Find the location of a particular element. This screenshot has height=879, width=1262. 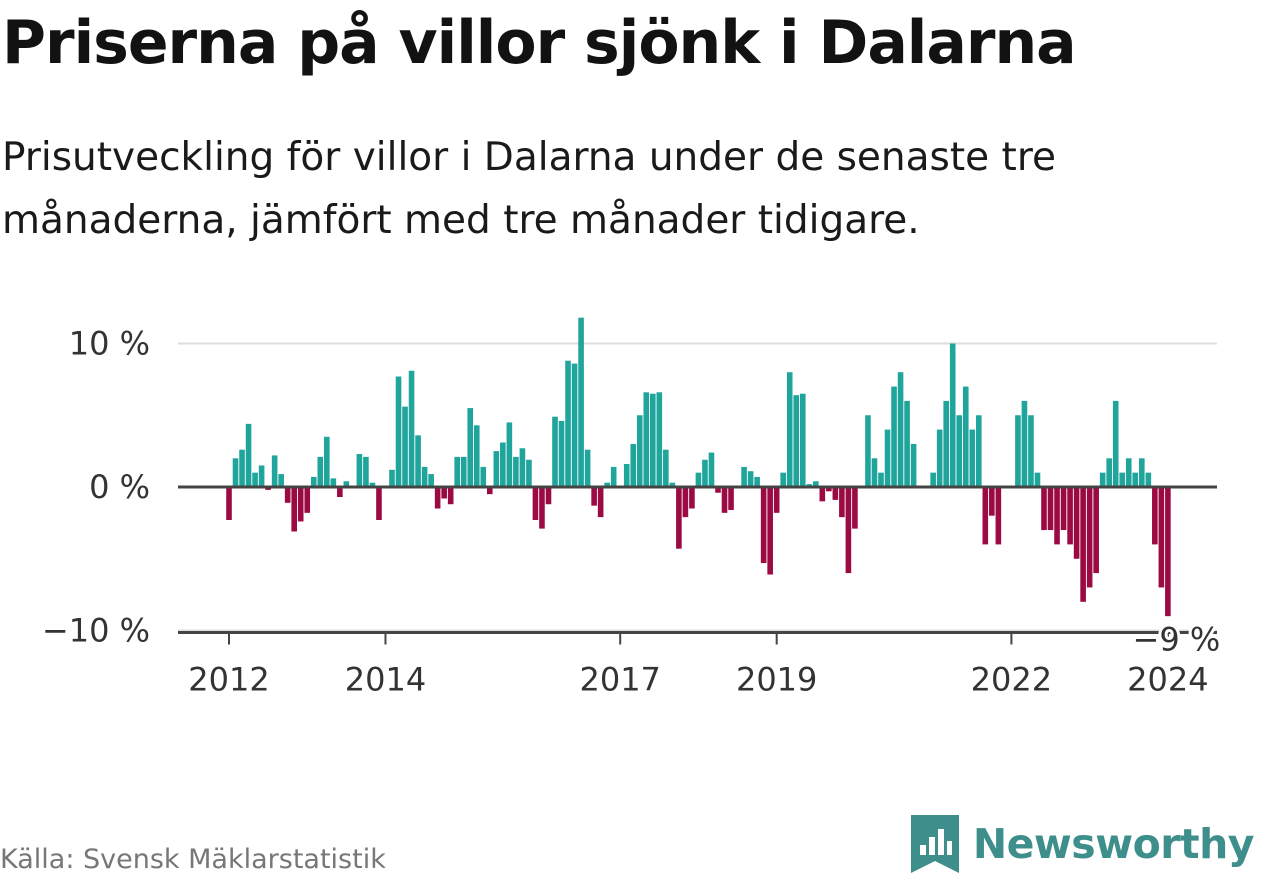

annotation-label: −9 % is located at coordinates (1177, 640).